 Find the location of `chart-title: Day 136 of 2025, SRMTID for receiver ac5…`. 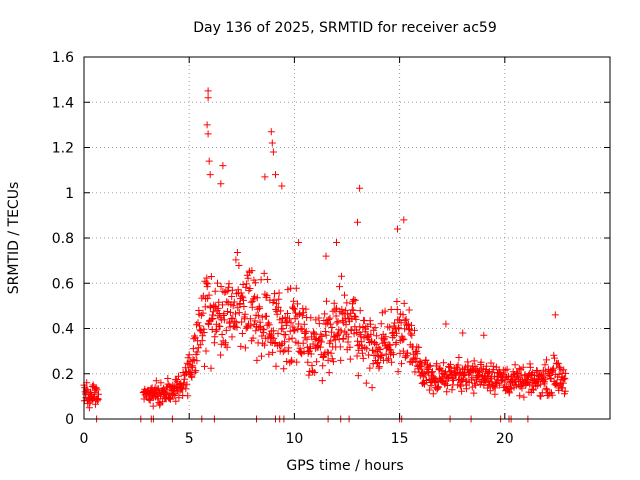

chart-title: Day 136 of 2025, SRMTID for receiver ac5… is located at coordinates (345, 28).